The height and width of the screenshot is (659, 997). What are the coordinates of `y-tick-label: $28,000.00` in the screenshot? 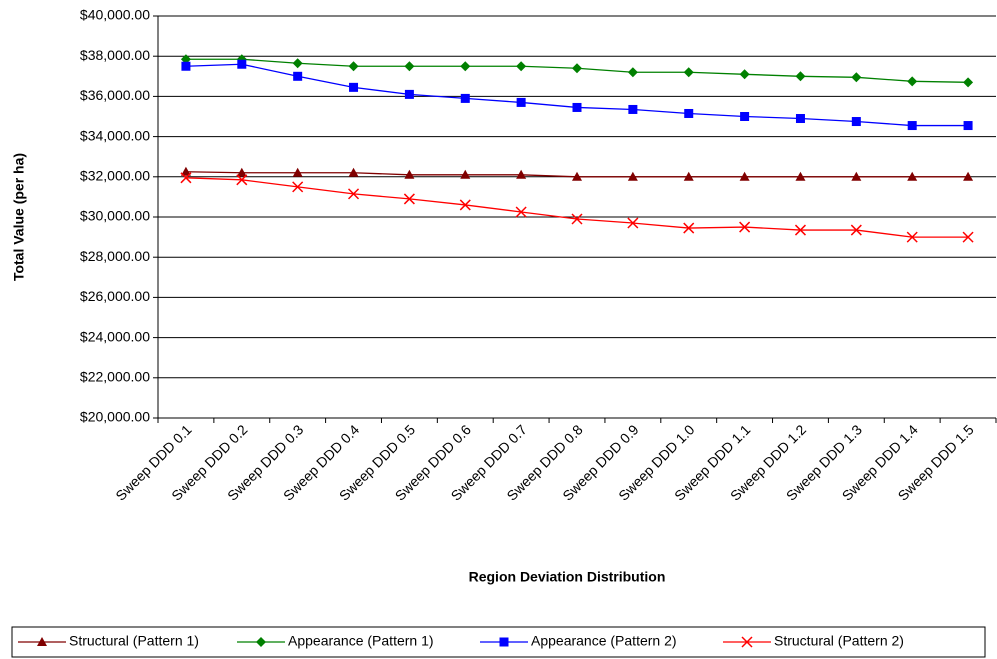 It's located at (115, 256).